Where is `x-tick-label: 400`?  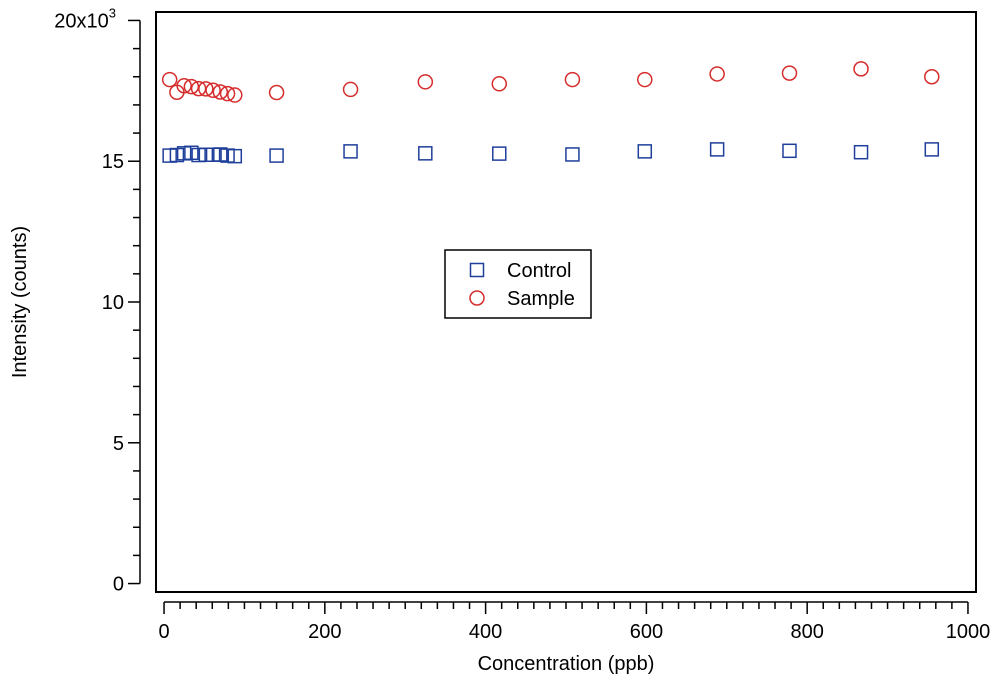
x-tick-label: 400 is located at coordinates (485, 632).